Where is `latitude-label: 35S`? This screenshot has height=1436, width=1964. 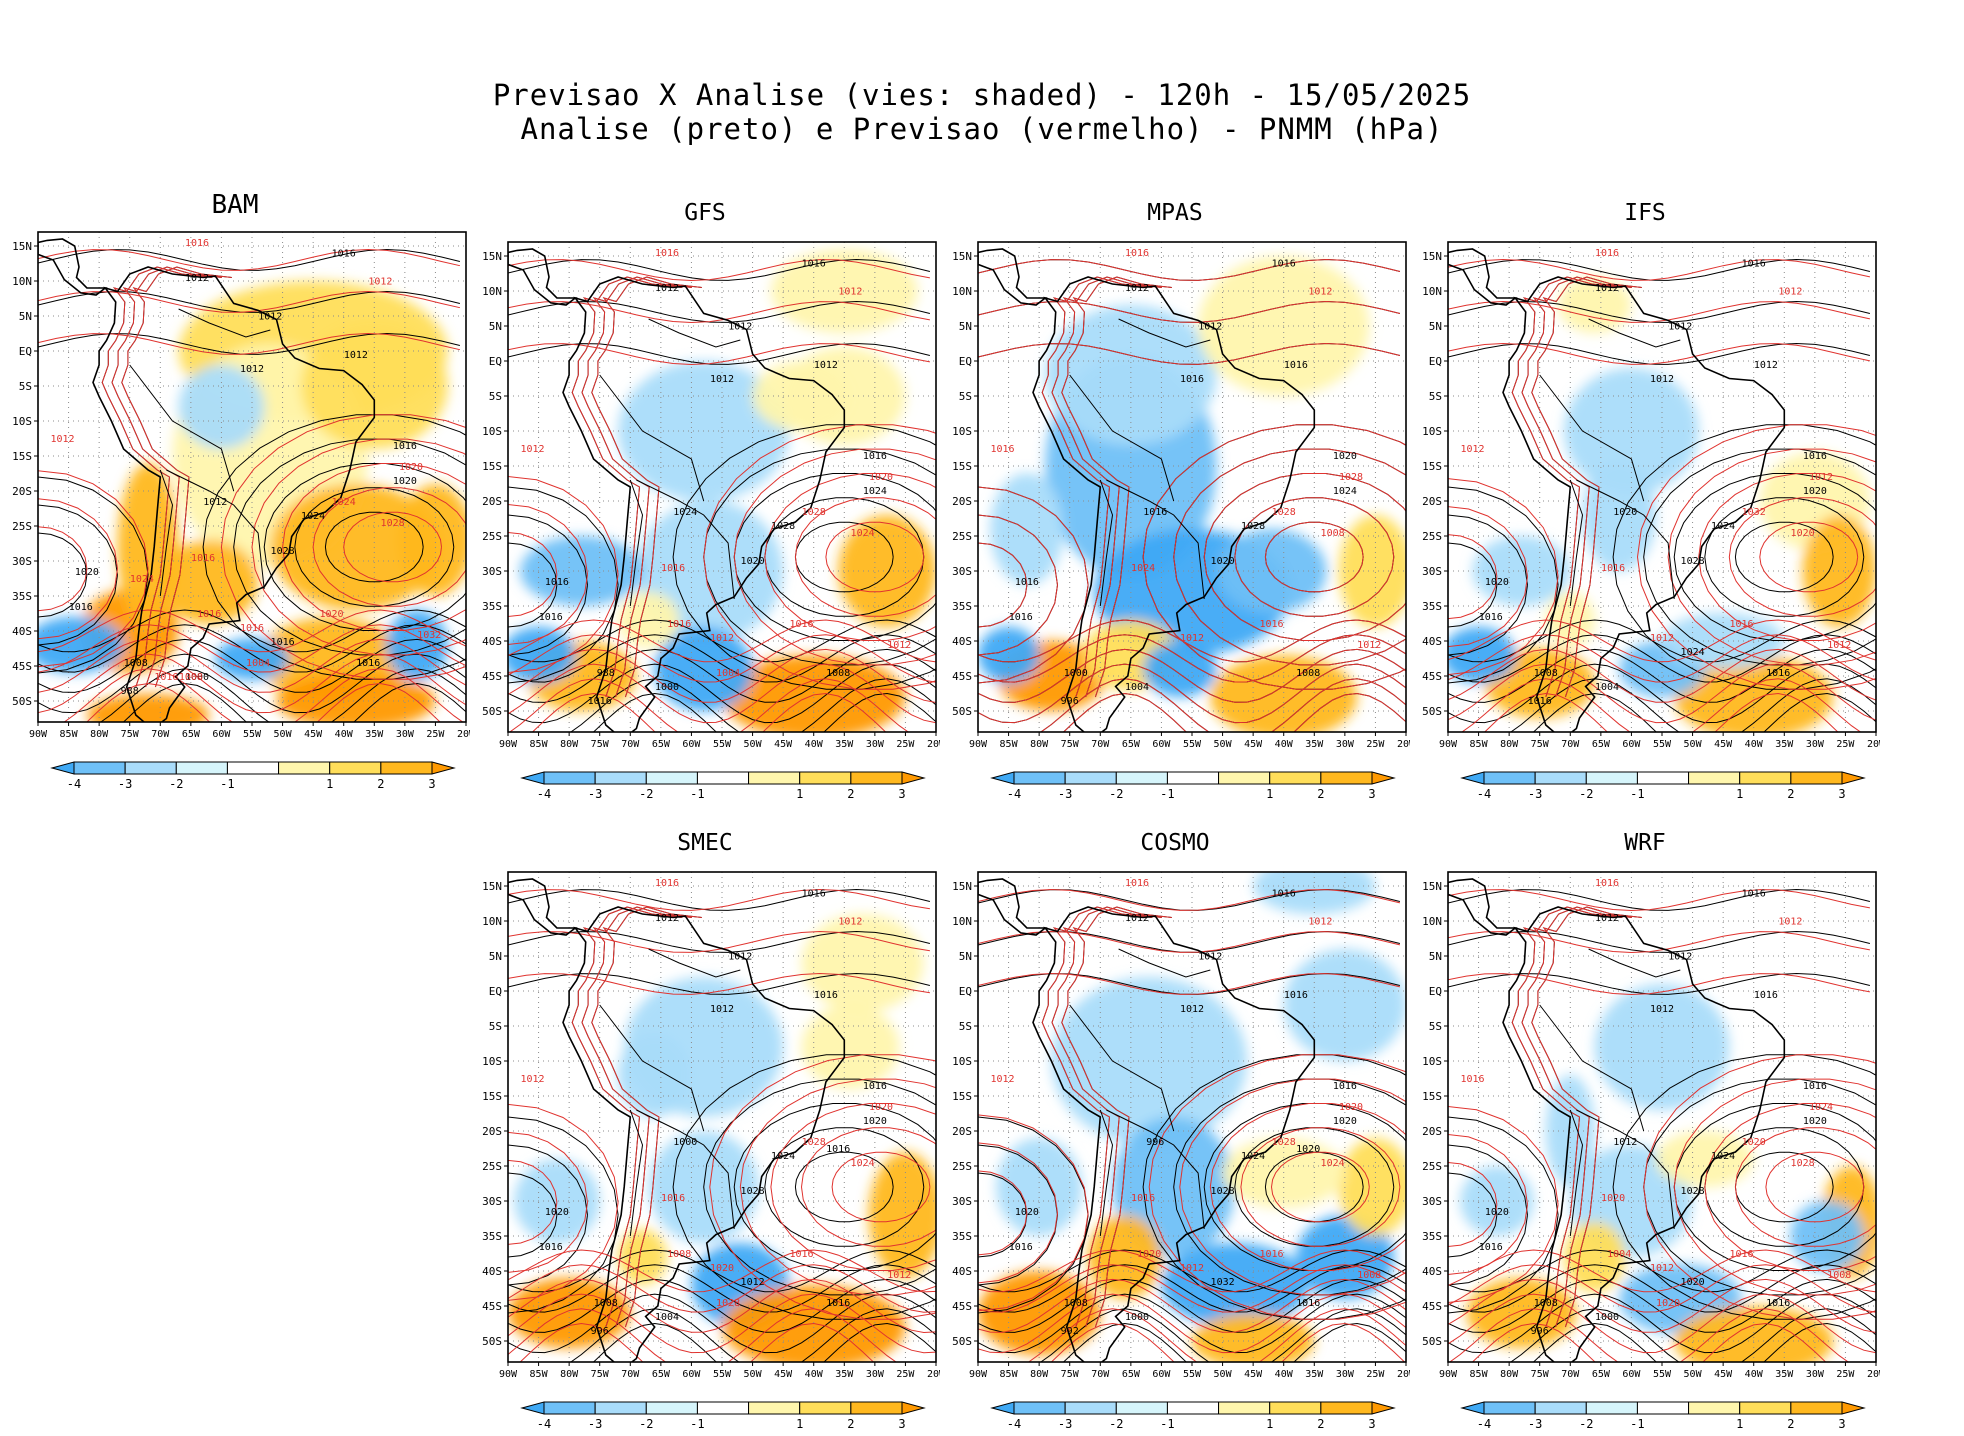 latitude-label: 35S is located at coordinates (492, 1236).